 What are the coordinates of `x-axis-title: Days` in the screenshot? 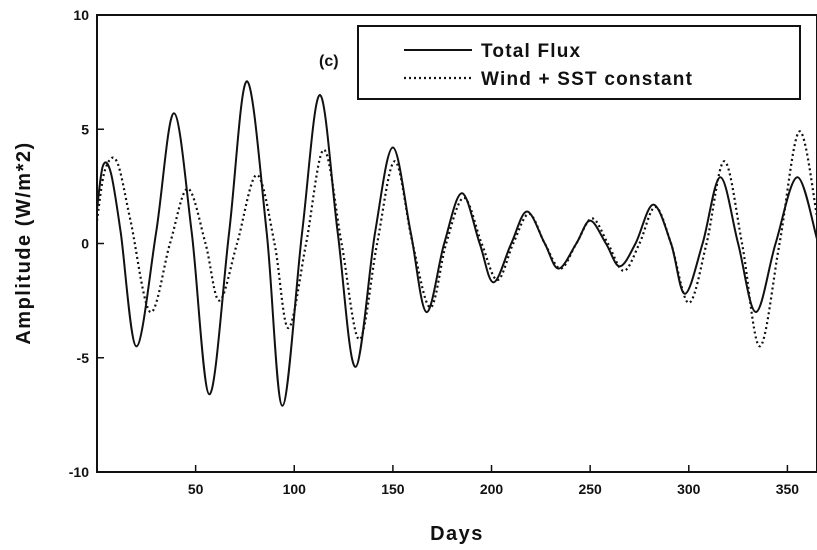 It's located at (457, 534).